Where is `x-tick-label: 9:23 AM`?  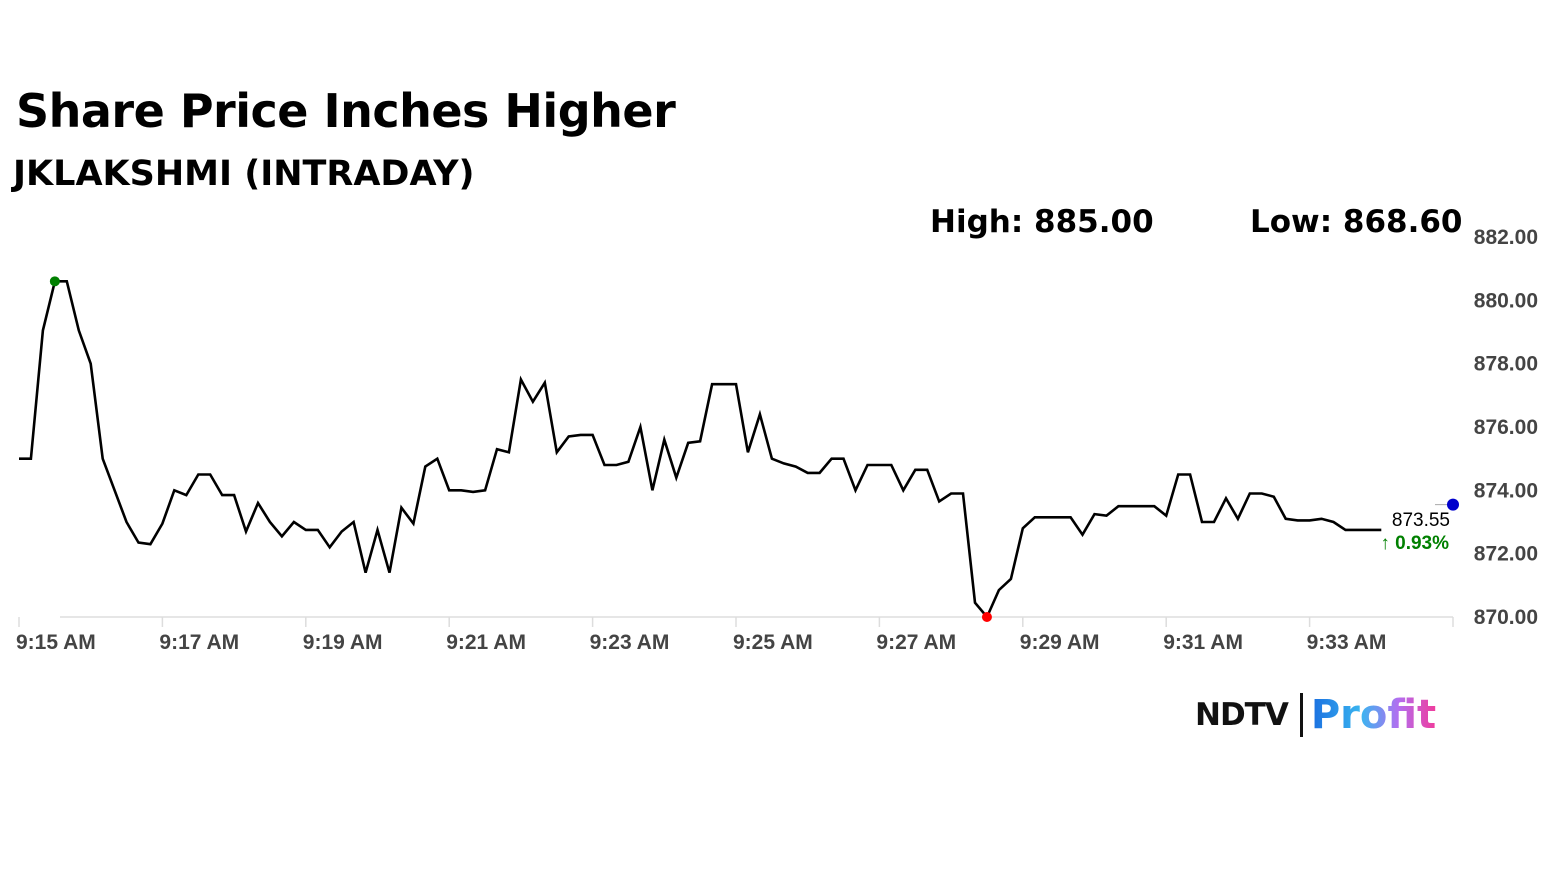
x-tick-label: 9:23 AM is located at coordinates (630, 642).